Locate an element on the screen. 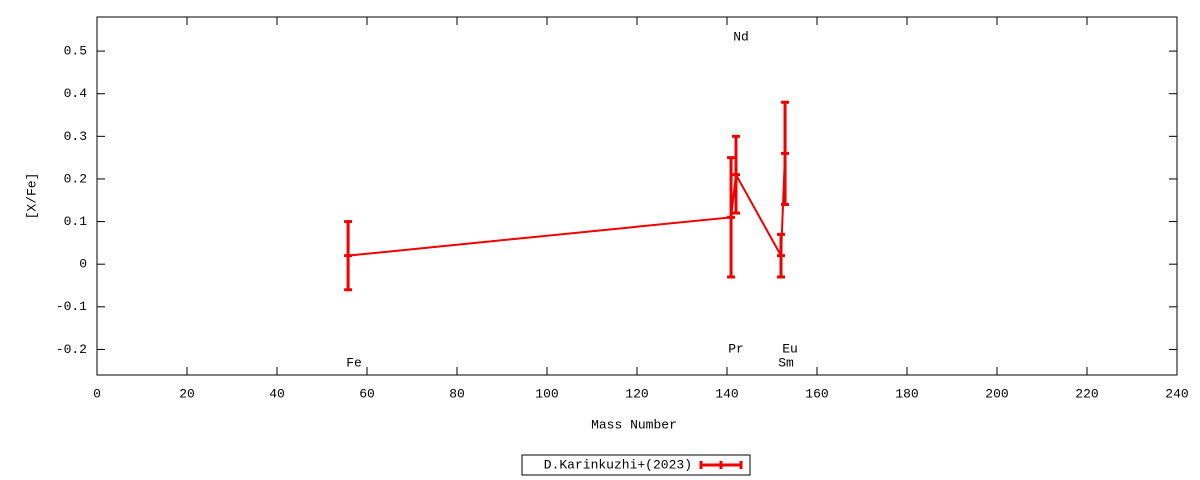  x-tick-label: 240 is located at coordinates (1176, 393).